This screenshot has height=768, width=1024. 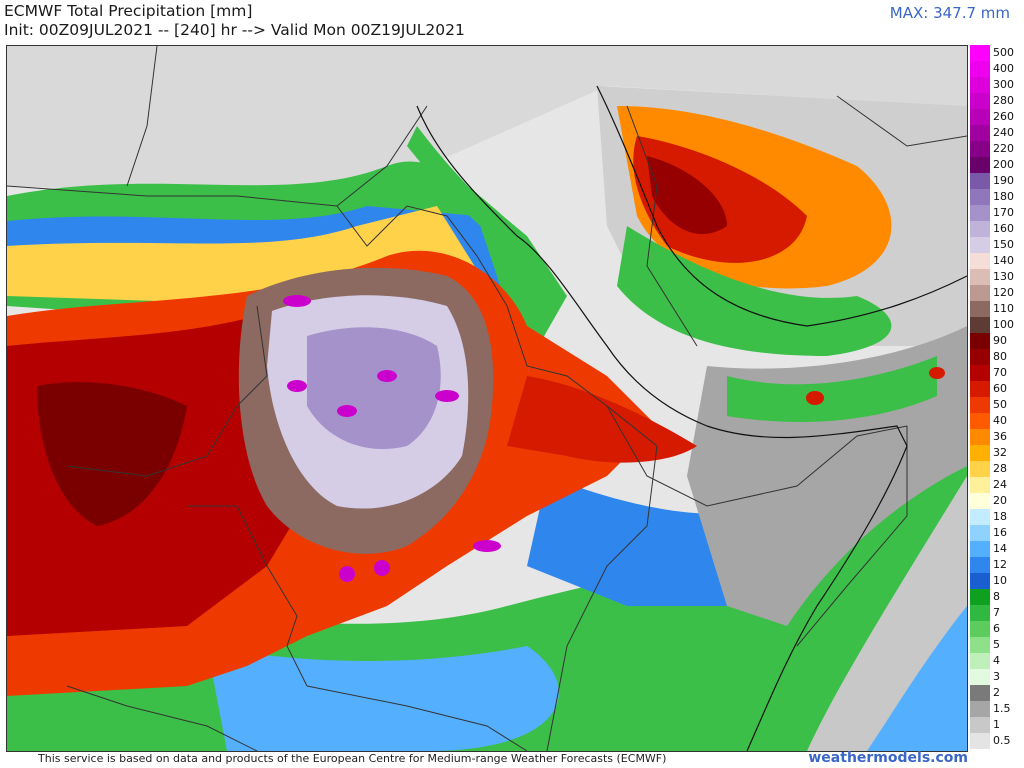 I want to click on legend-item: 120, so click(x=996, y=293).